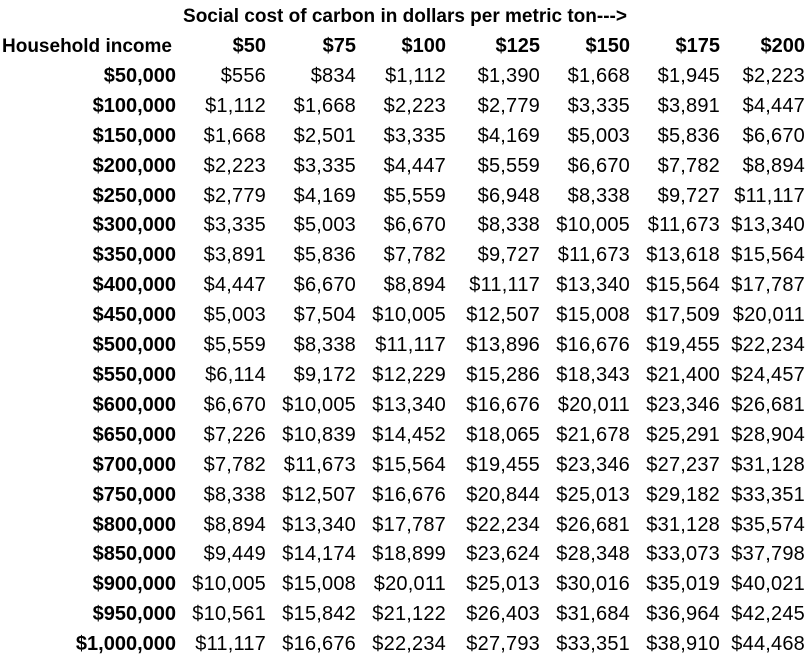  What do you see at coordinates (503, 374) in the screenshot?
I see `table-cell: $15,286` at bounding box center [503, 374].